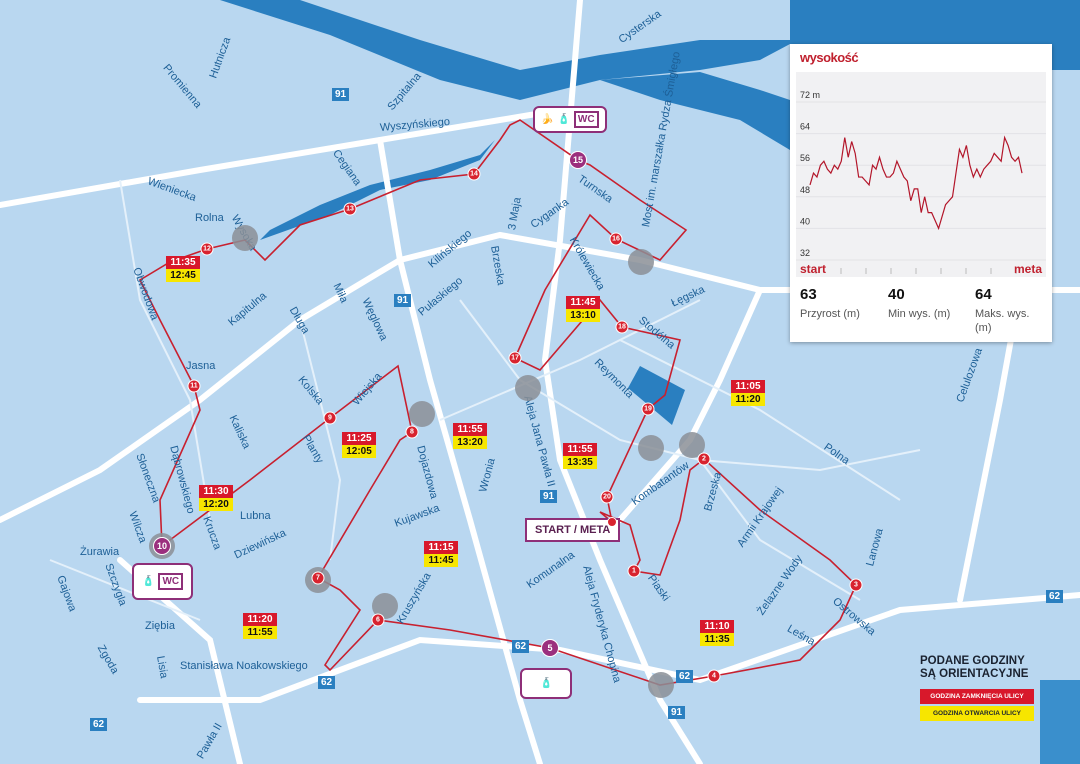  Describe the element at coordinates (748, 399) in the screenshot. I see `opening-time: 11:20` at that location.